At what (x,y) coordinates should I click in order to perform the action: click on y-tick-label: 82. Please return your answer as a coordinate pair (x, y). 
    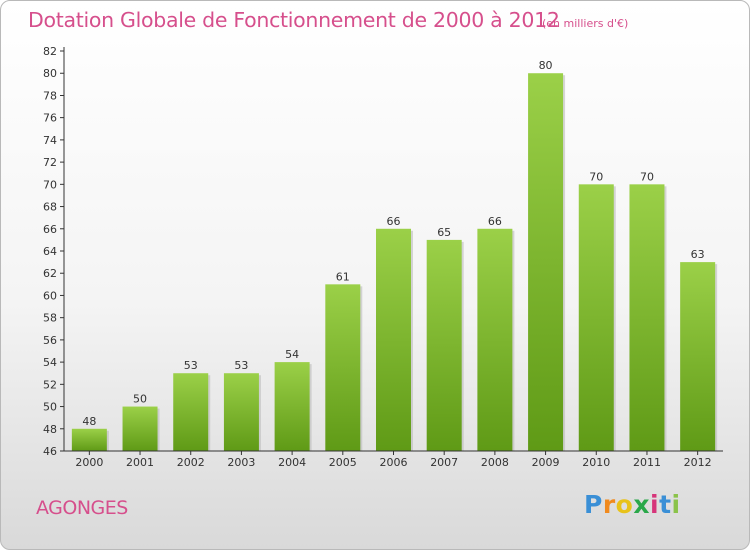
    Looking at the image, I should click on (50, 51).